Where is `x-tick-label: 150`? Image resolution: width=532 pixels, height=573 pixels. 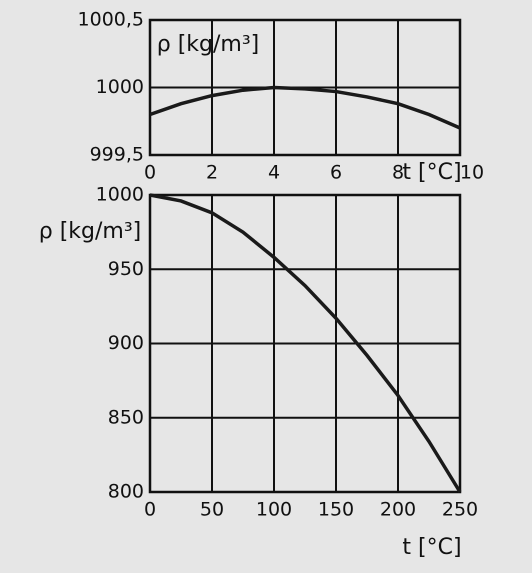
x-tick-label: 150 is located at coordinates (336, 510).